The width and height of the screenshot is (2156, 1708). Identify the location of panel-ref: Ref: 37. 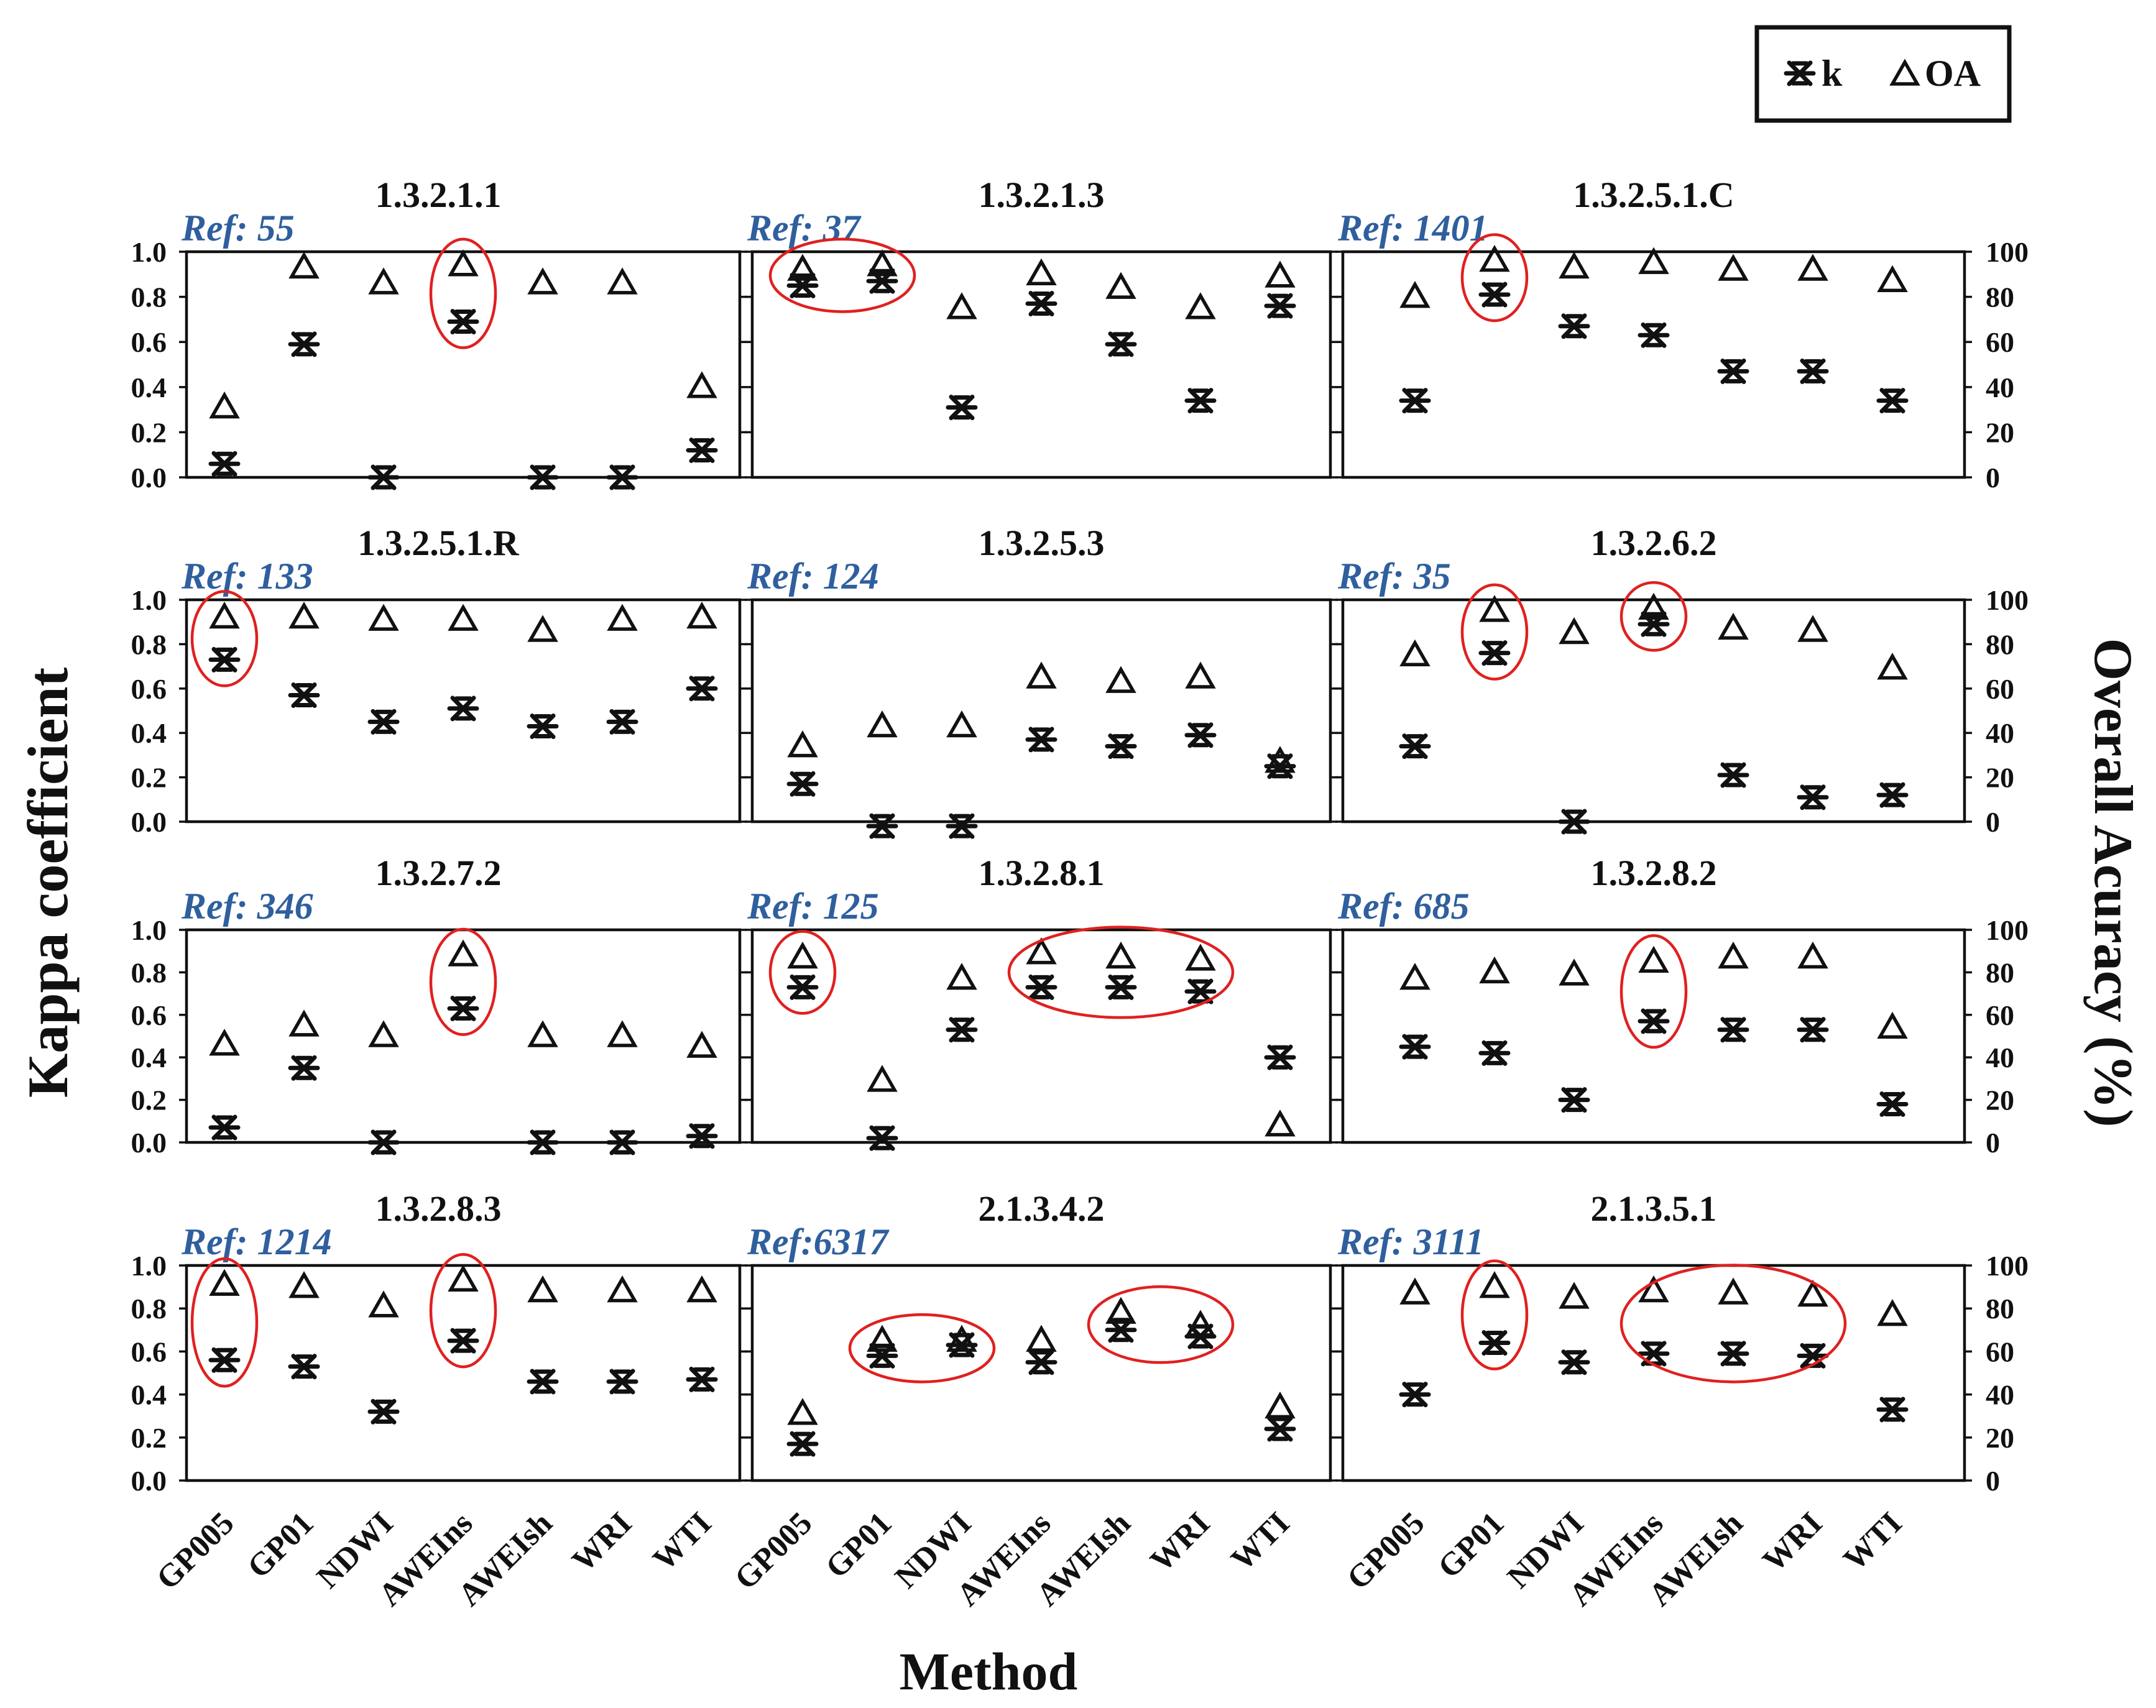
(804, 228).